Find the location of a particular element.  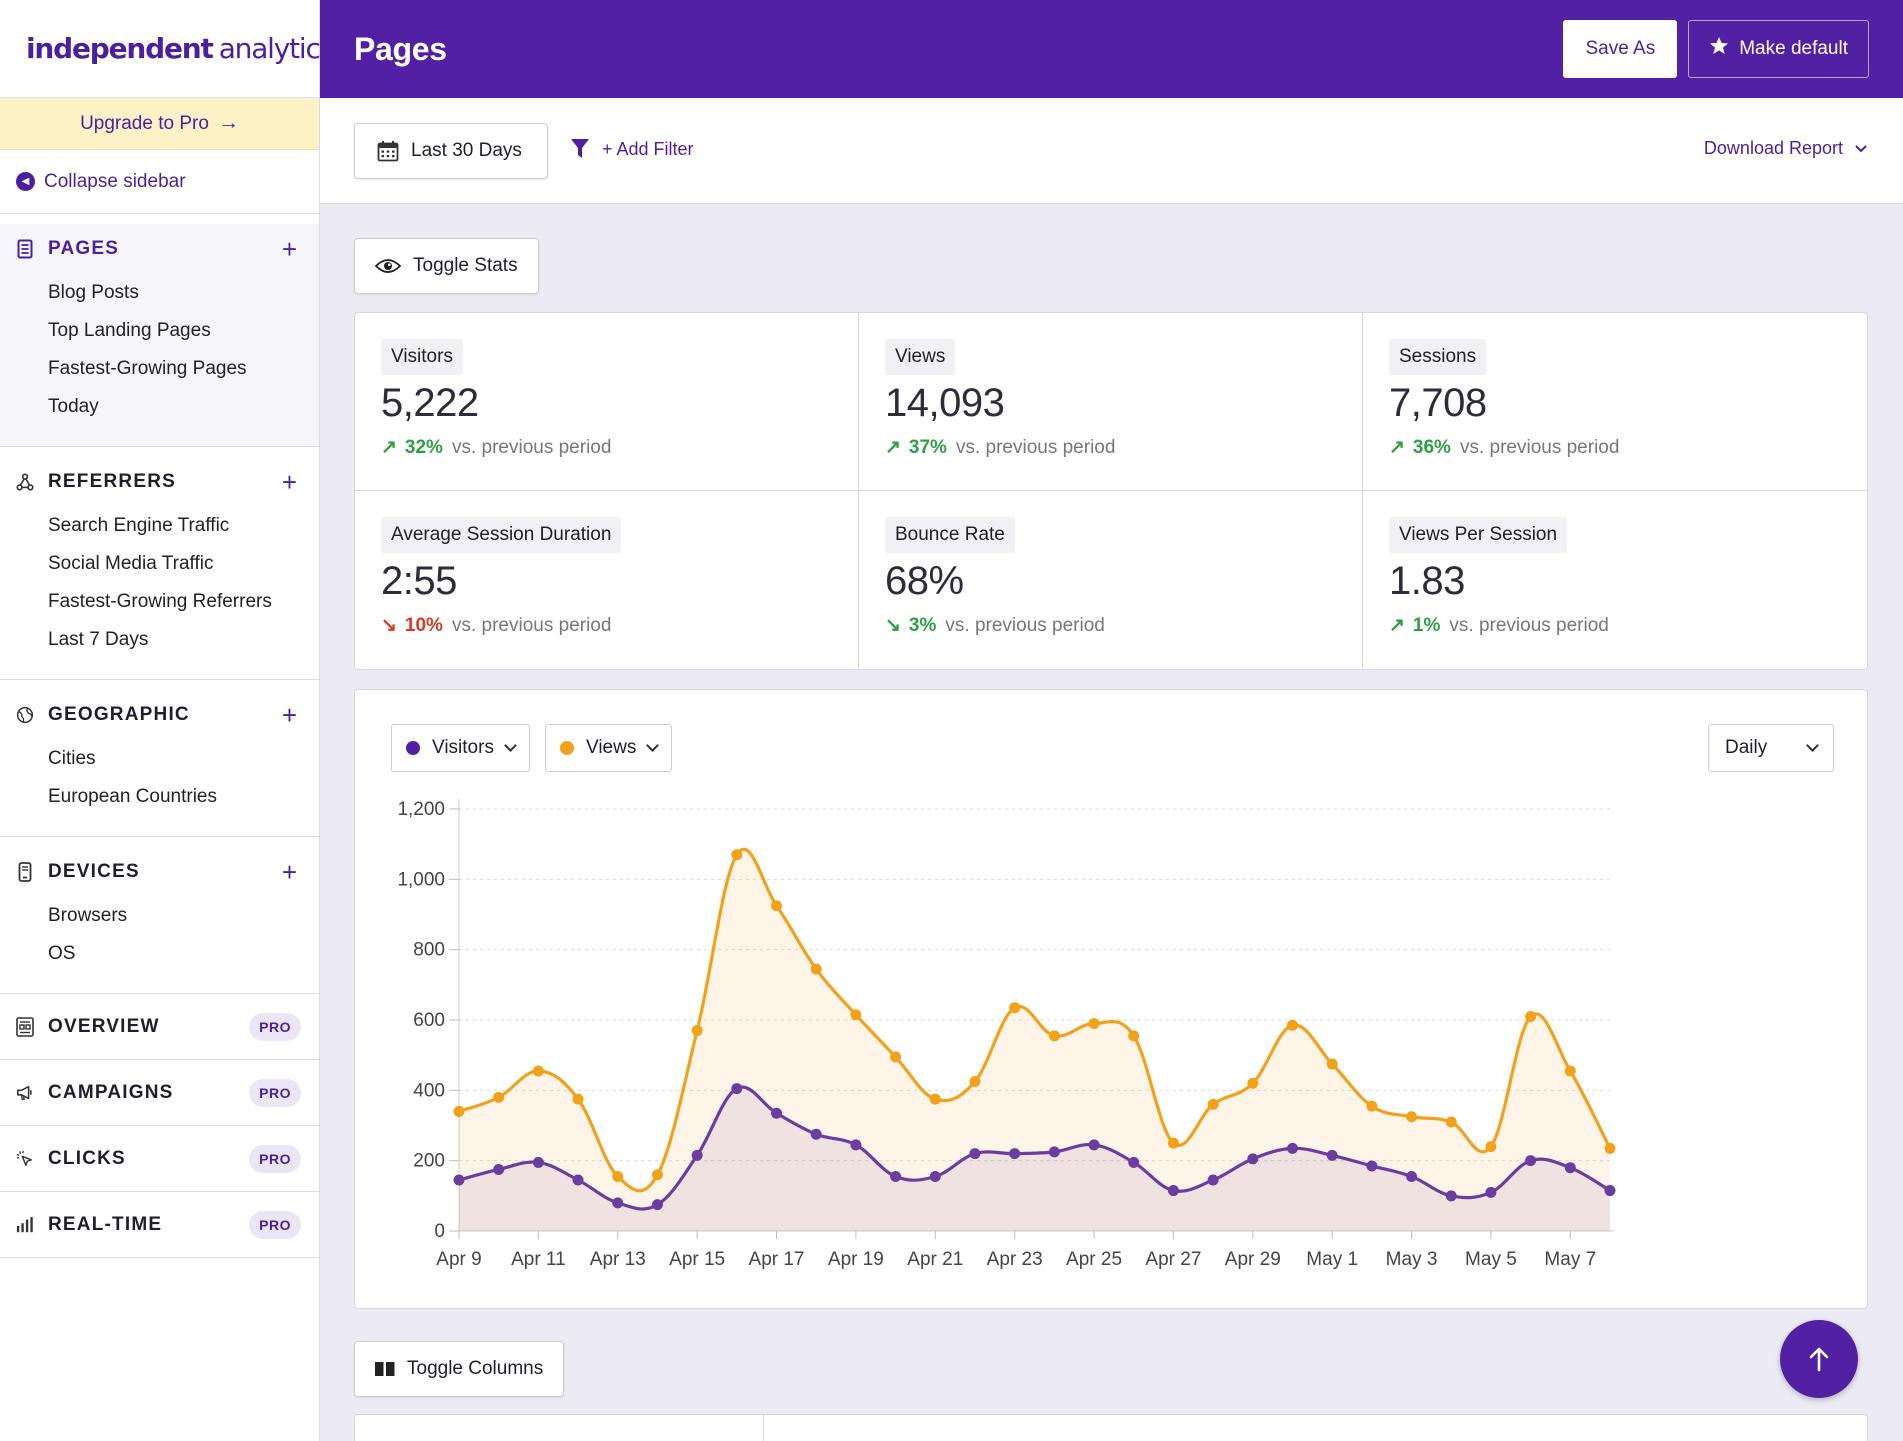

sidebar-item: Today is located at coordinates (73, 406).